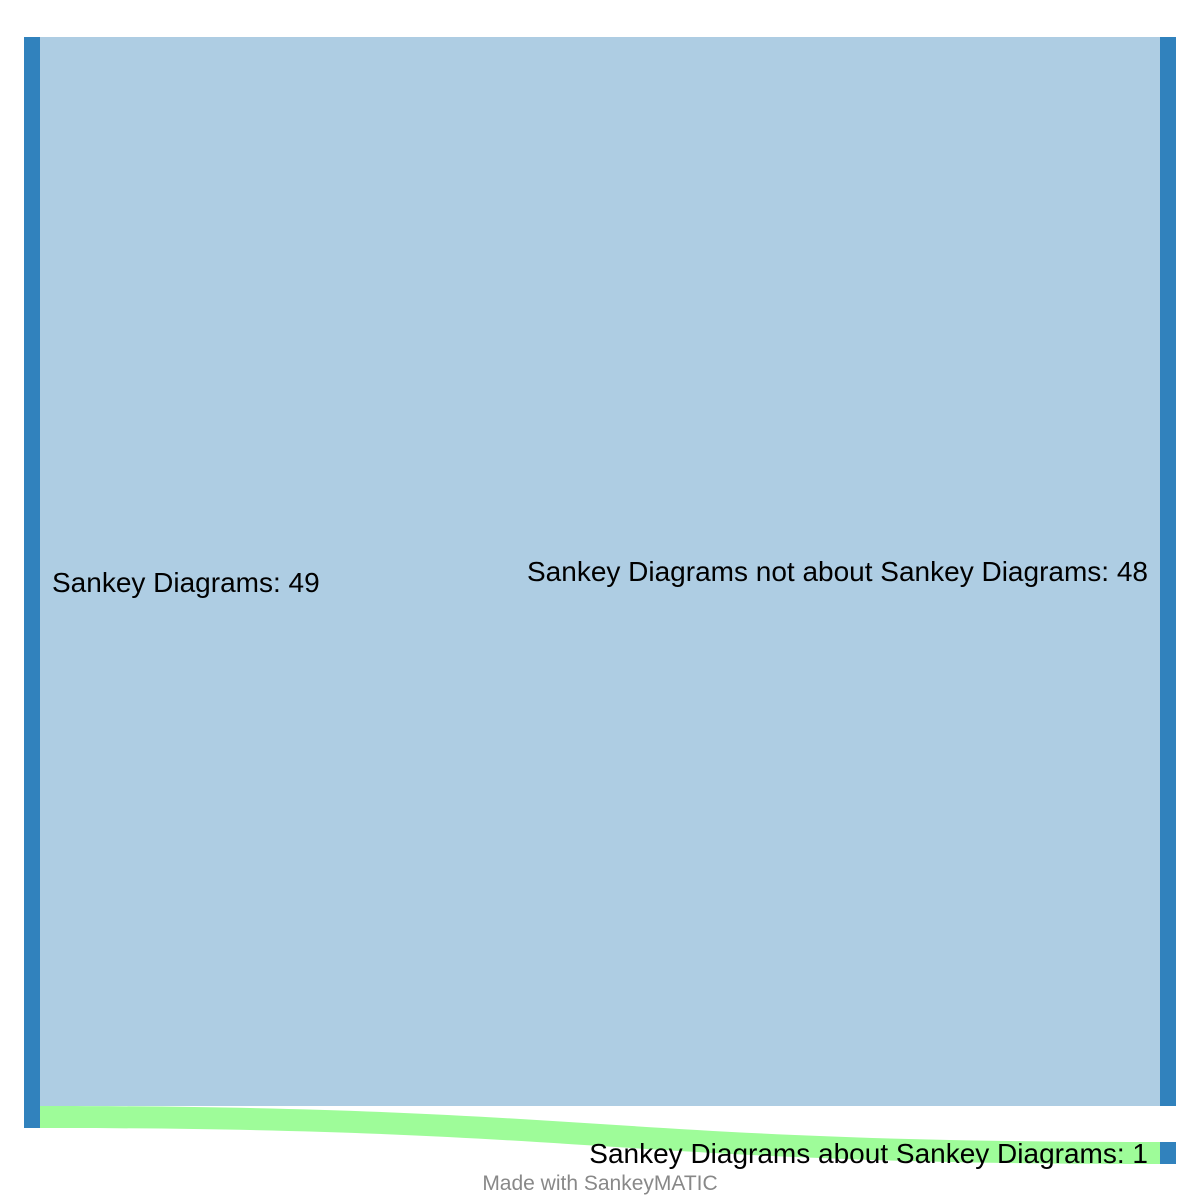  I want to click on node-about-sankey-diagrams, so click(1168, 1153).